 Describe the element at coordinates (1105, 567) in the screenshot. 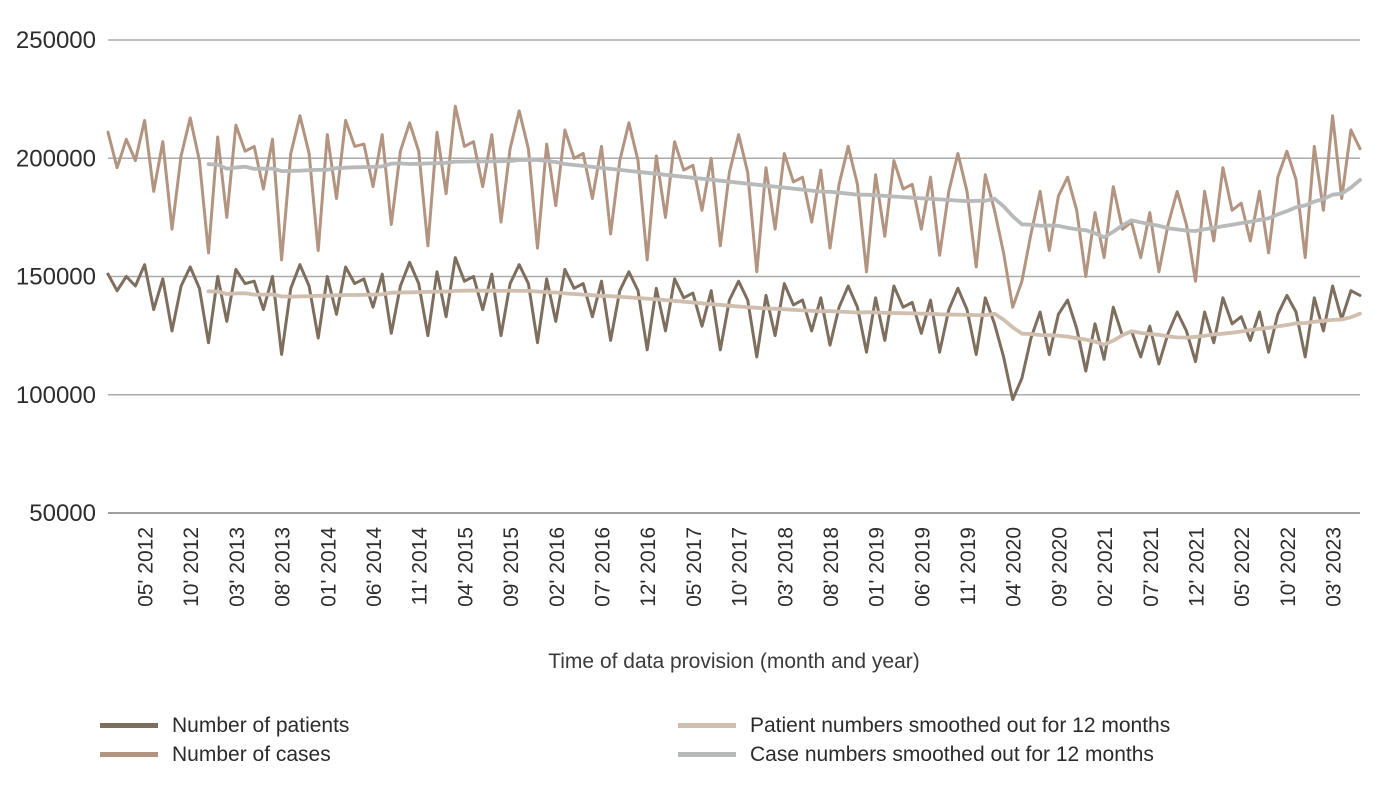

I see `svg-text: 02' 2021` at that location.